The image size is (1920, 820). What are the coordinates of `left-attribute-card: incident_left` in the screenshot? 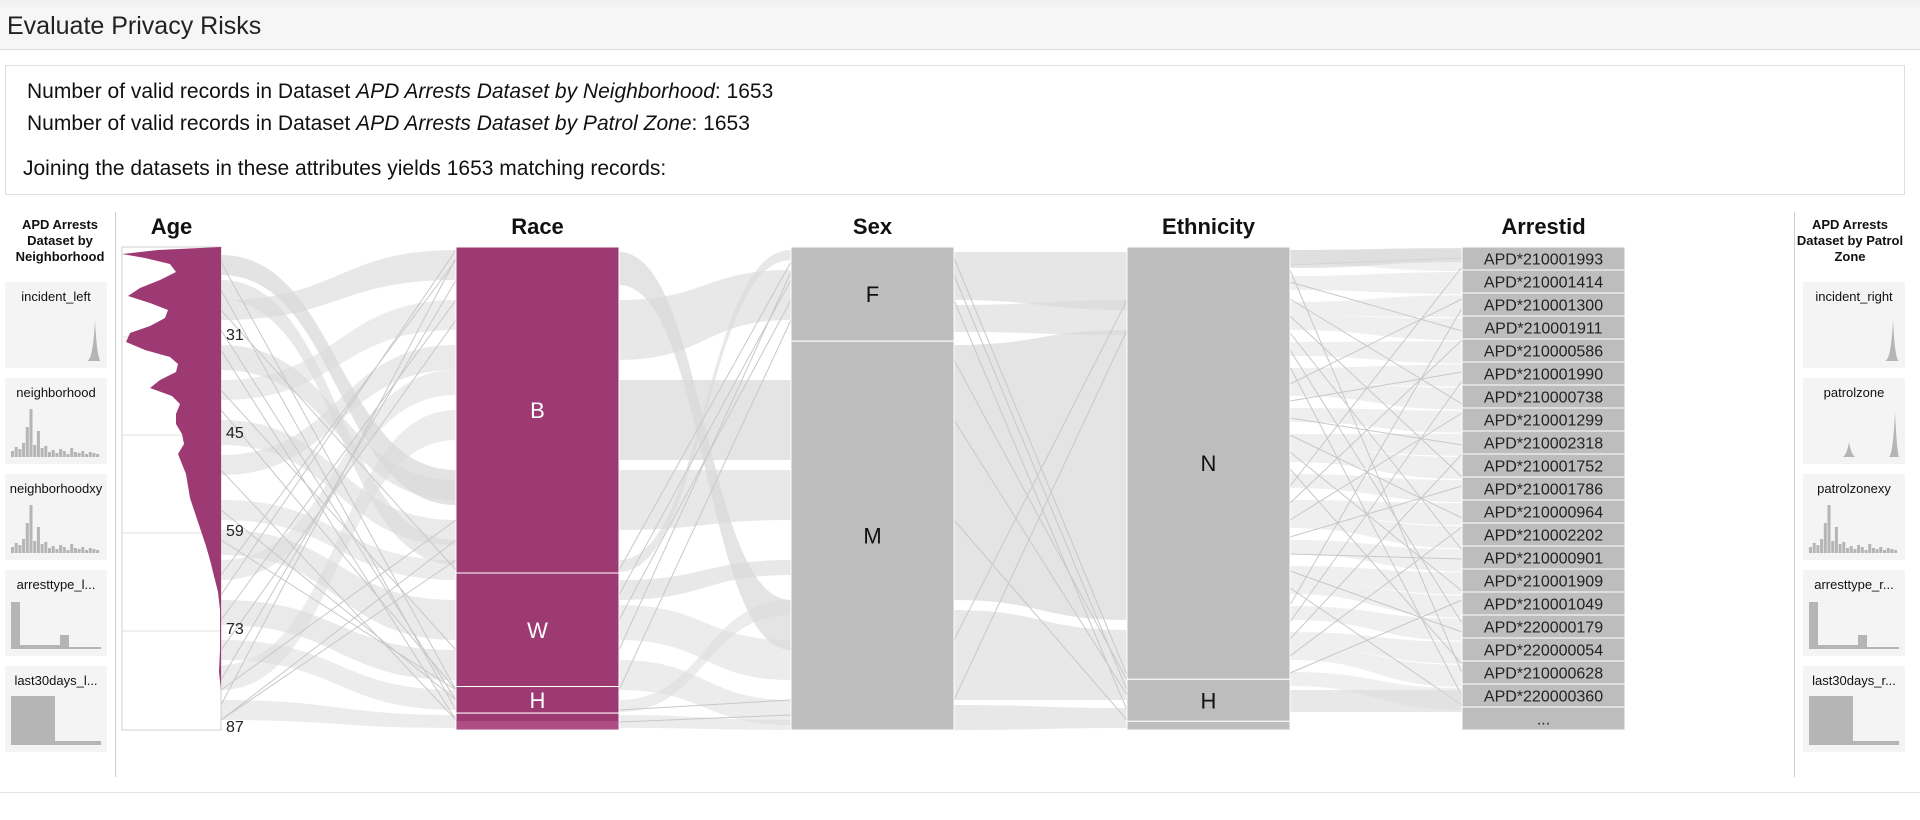 It's located at (56, 325).